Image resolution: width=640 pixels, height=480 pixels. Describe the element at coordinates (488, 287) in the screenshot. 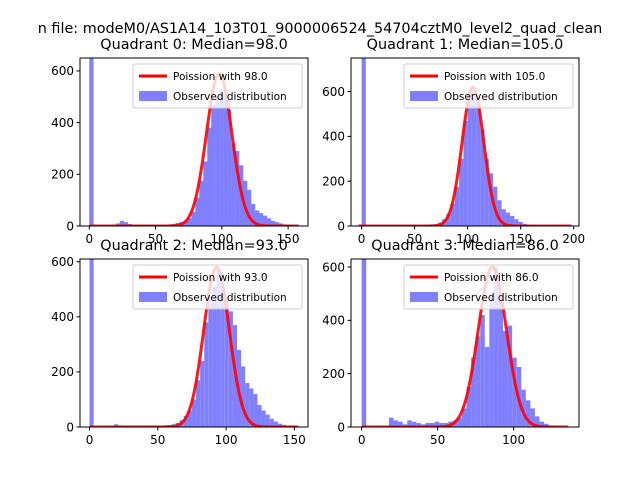

I see `legend: Poission with 86.0 Observed distribution` at that location.